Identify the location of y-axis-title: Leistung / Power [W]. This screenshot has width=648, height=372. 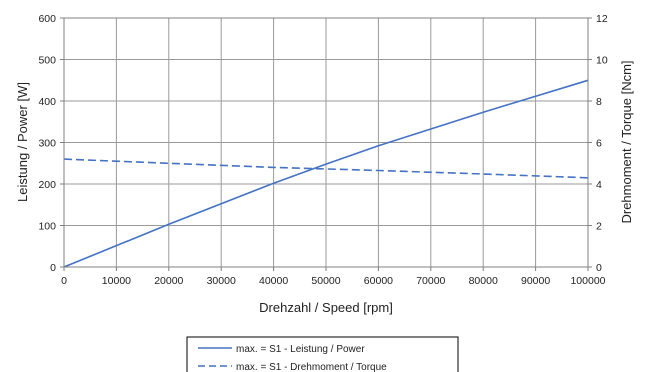
(22, 142).